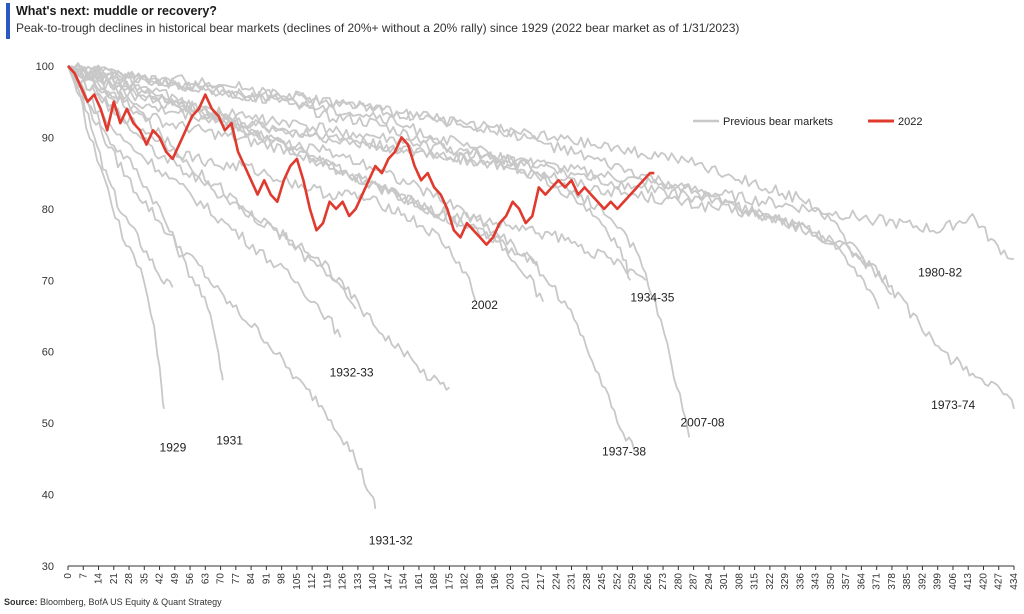  Describe the element at coordinates (778, 122) in the screenshot. I see `legend-previous-label: Previous bear markets` at that location.